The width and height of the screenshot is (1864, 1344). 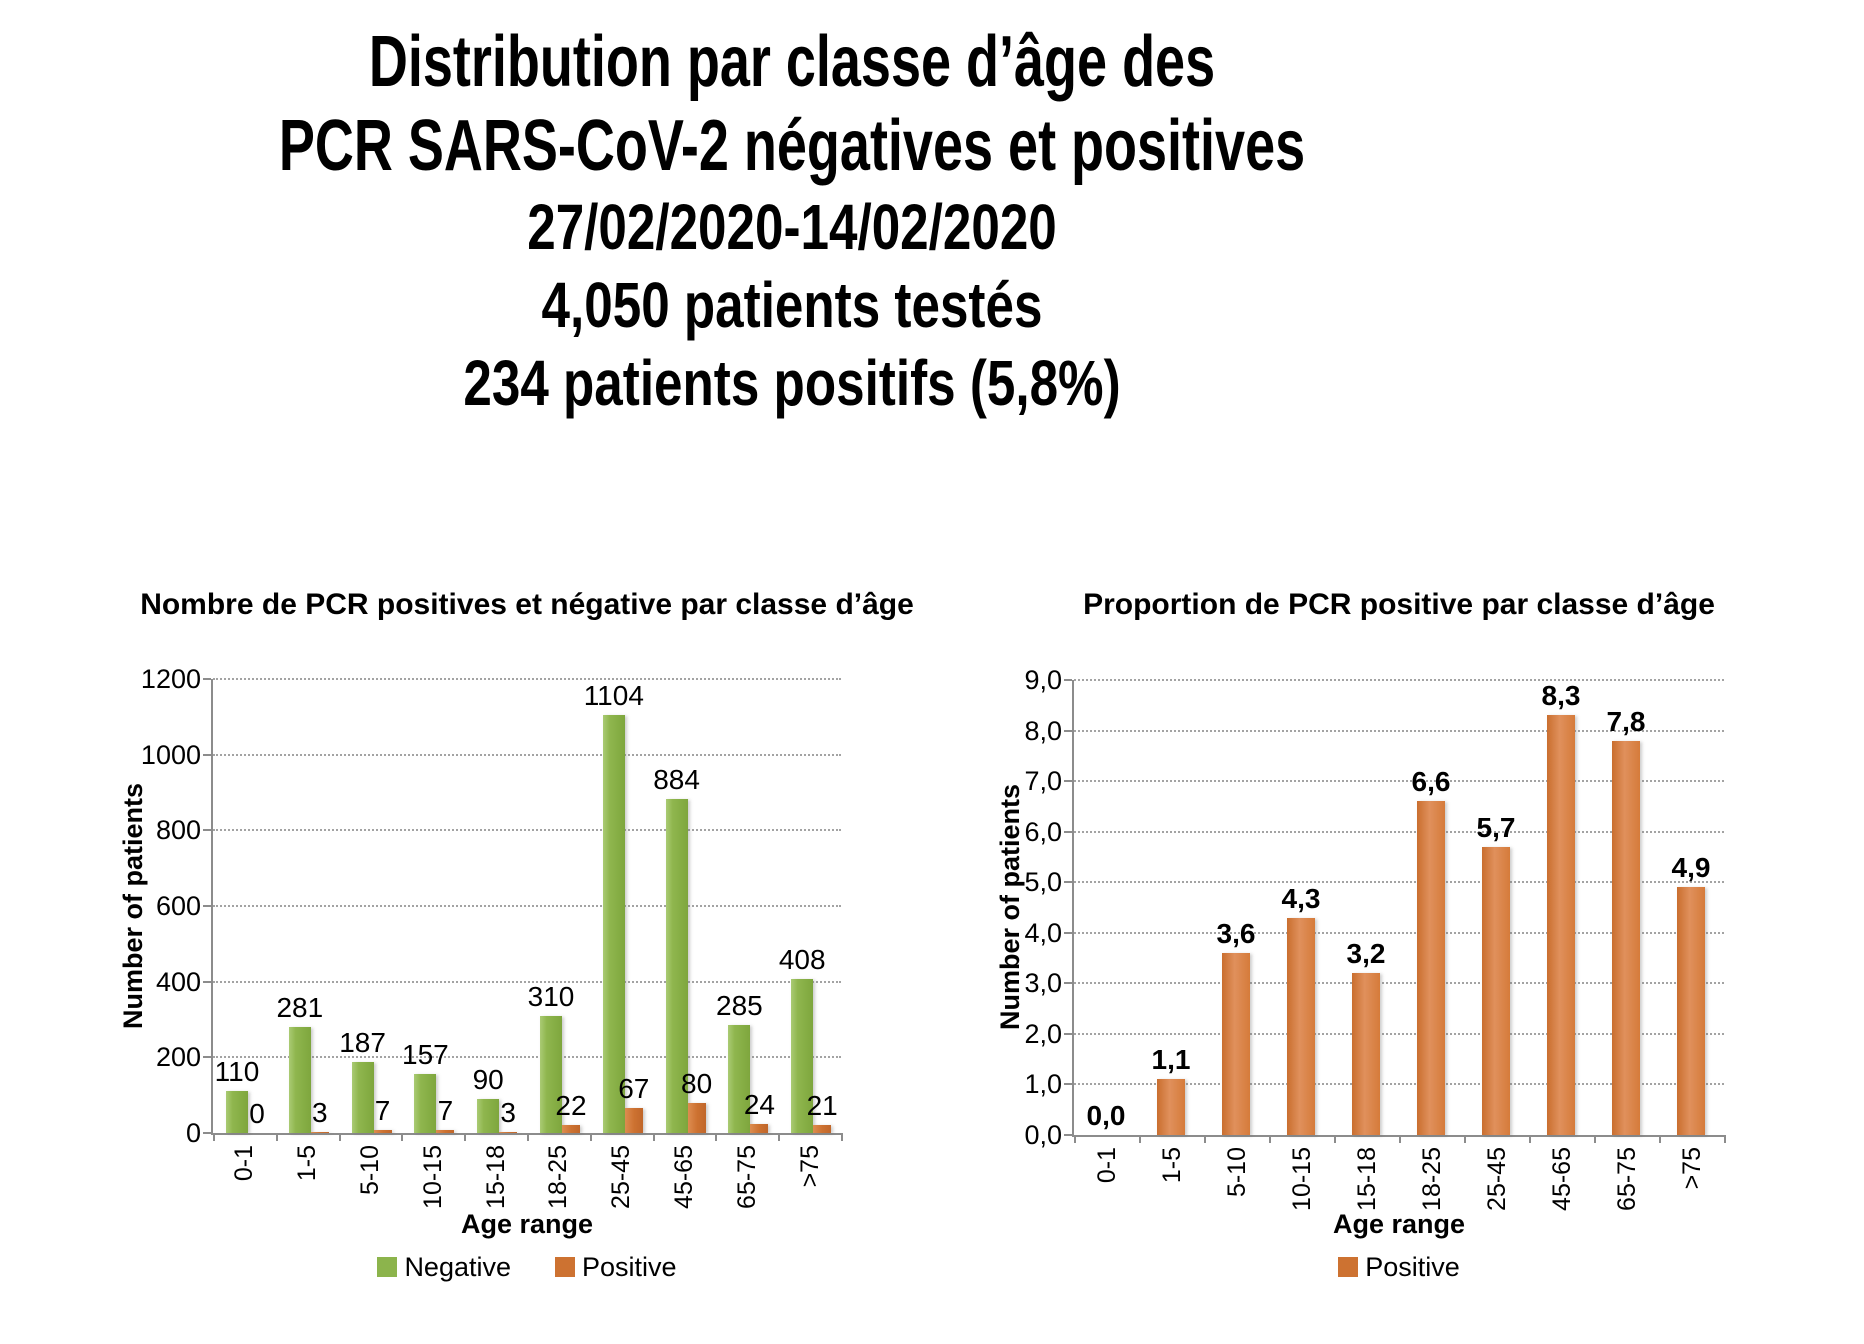 I want to click on value-label: 7,8, so click(x=1626, y=721).